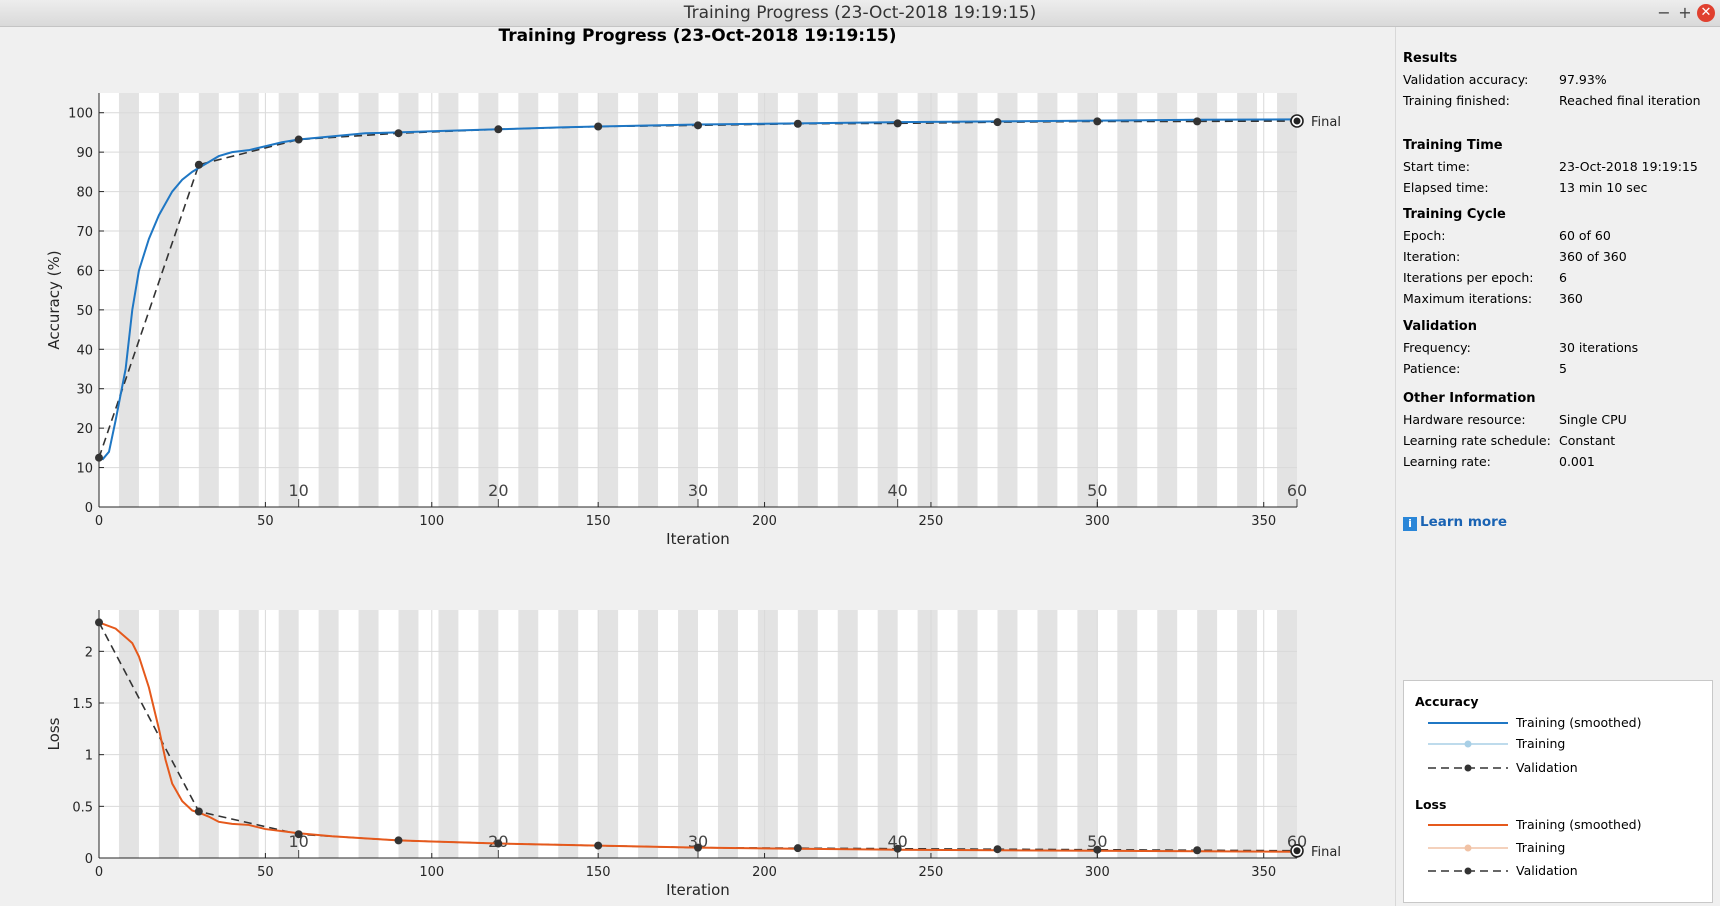 This screenshot has width=1720, height=906. Describe the element at coordinates (1432, 256) in the screenshot. I see `info-label: Iteration:` at that location.